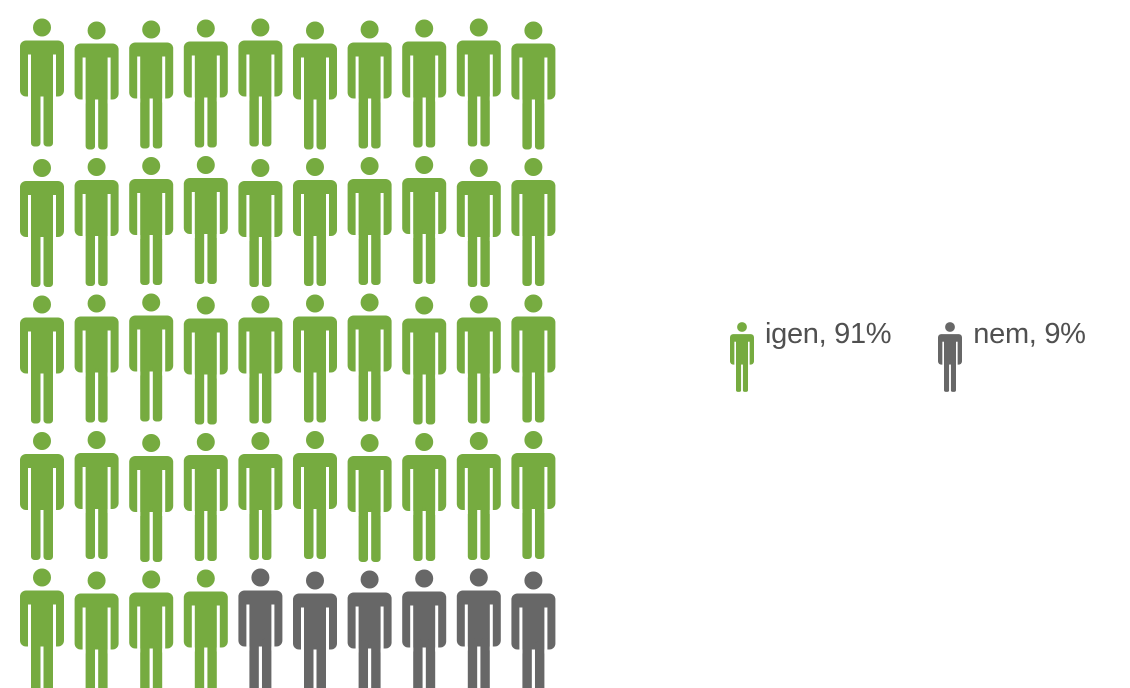 The height and width of the screenshot is (688, 1130). Describe the element at coordinates (811, 357) in the screenshot. I see `legend-item-igen: igen, 91%` at that location.